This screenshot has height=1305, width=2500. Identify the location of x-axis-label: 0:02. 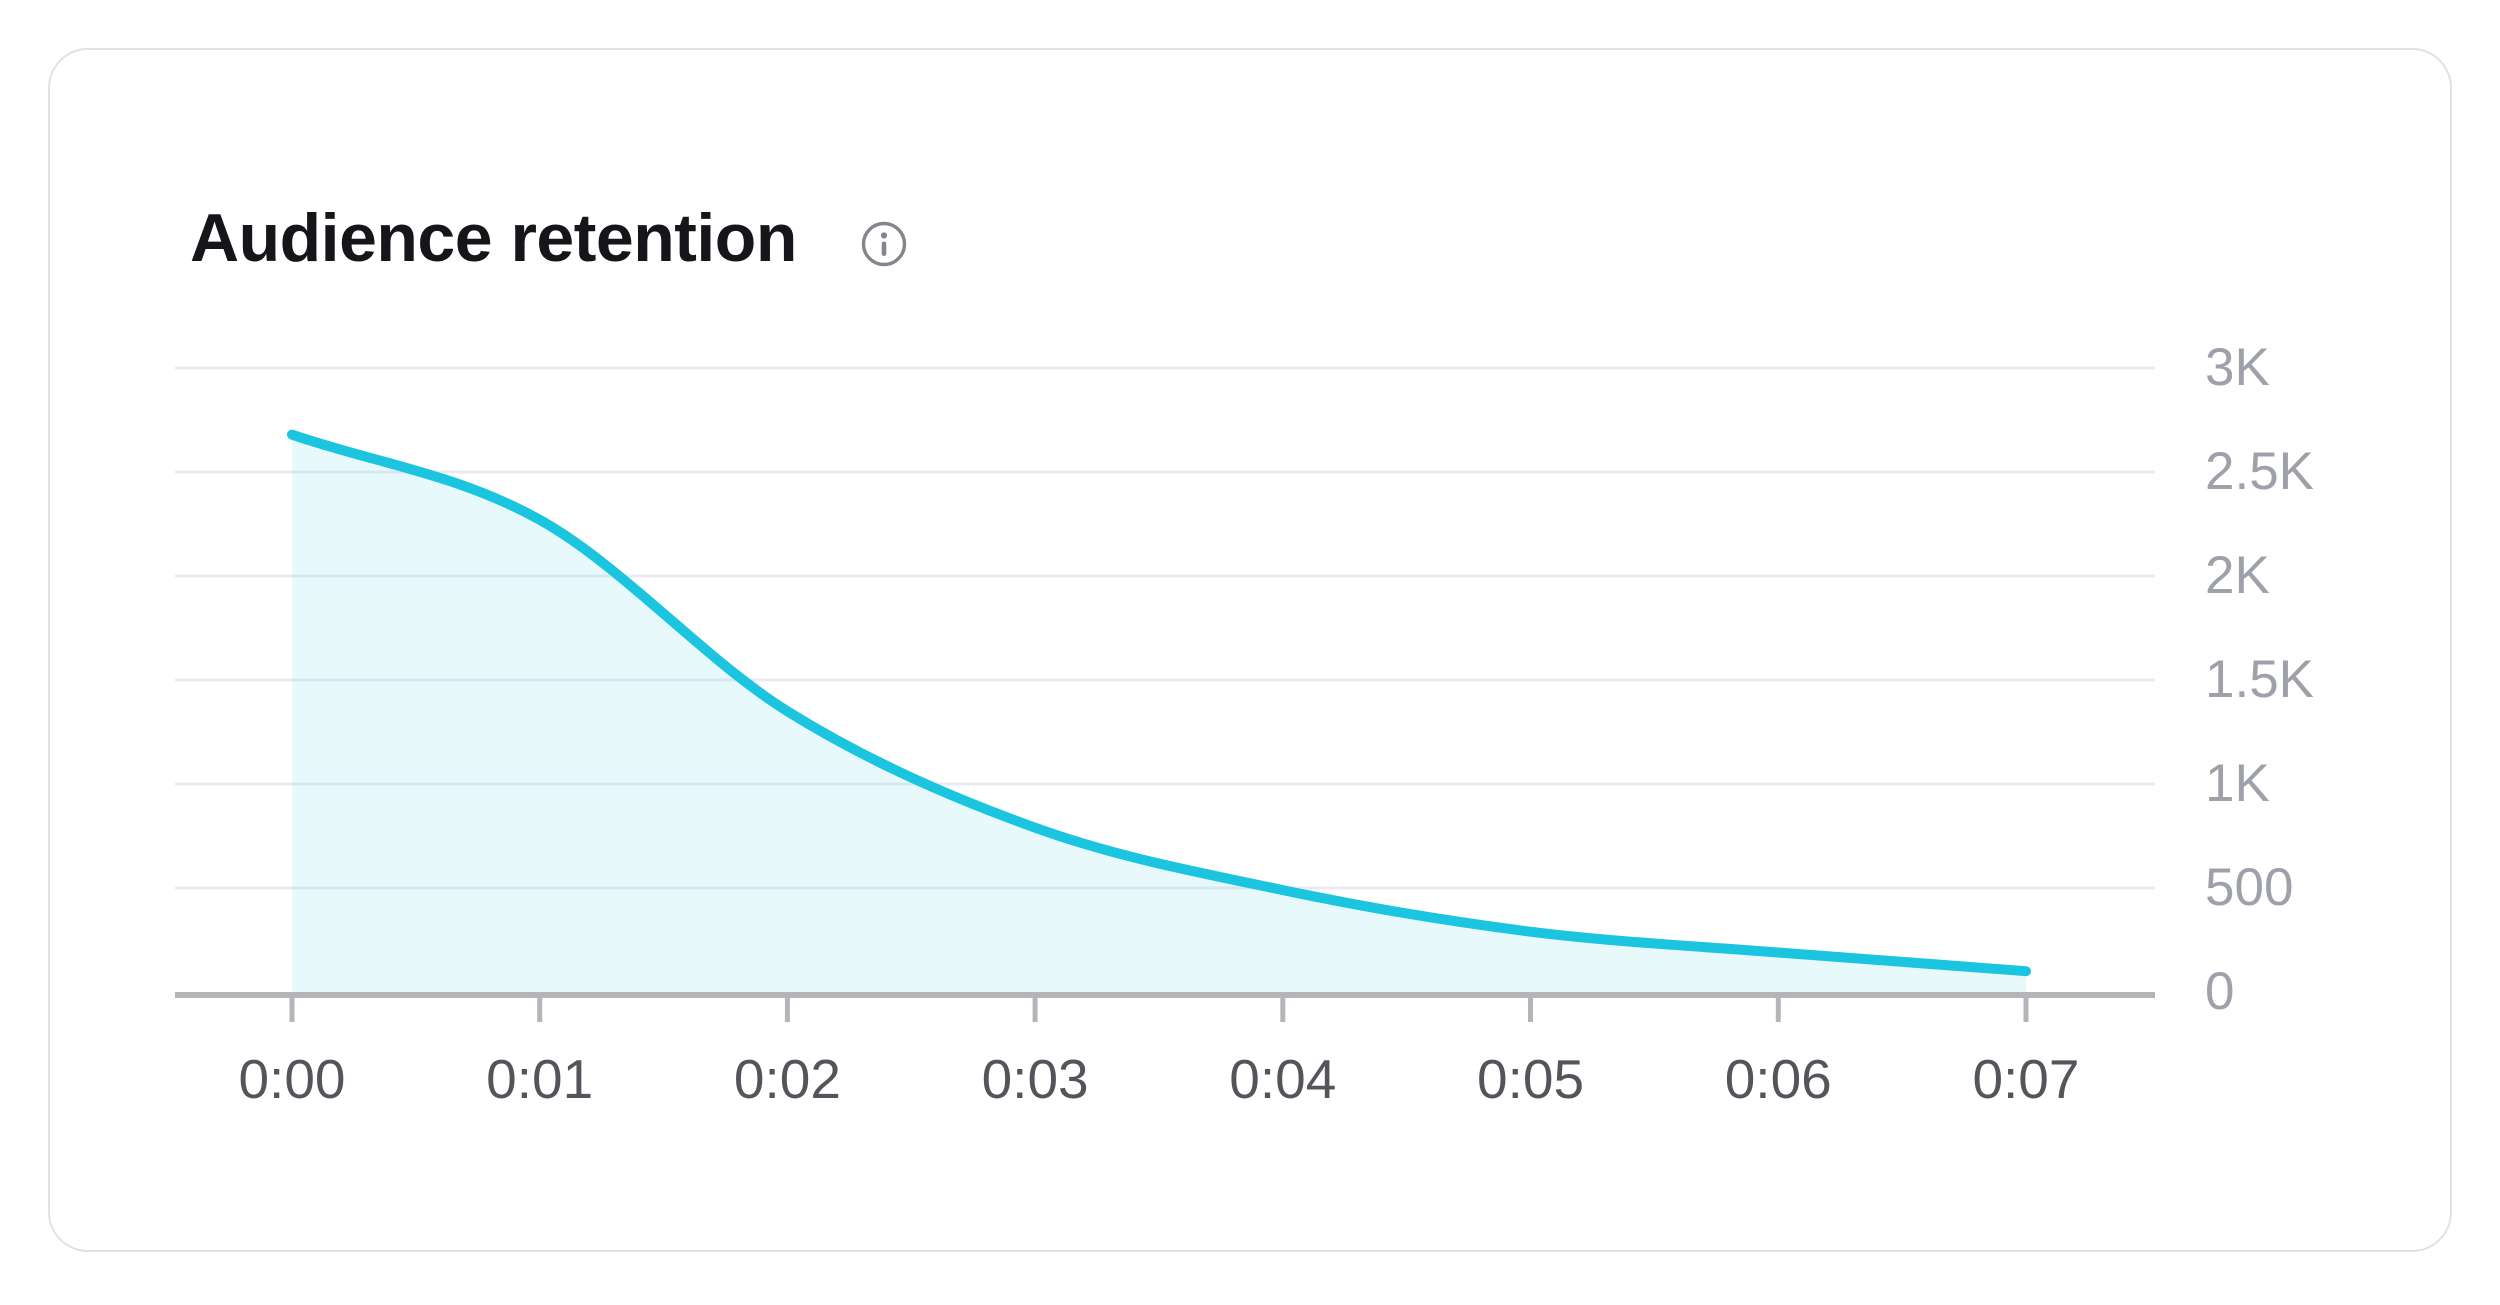
(787, 1079).